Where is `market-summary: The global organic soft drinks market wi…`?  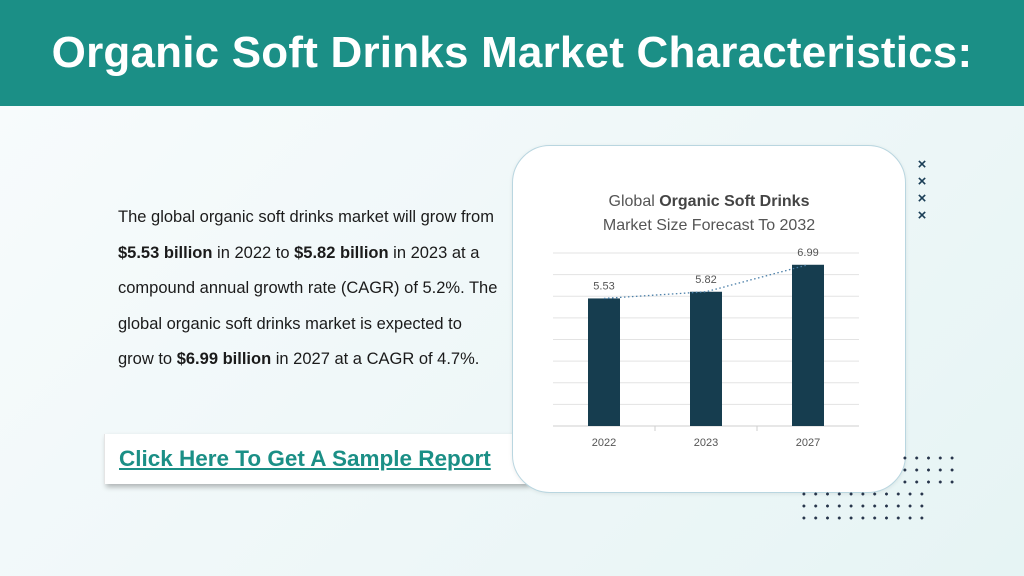
market-summary: The global organic soft drinks market wi… is located at coordinates (308, 289).